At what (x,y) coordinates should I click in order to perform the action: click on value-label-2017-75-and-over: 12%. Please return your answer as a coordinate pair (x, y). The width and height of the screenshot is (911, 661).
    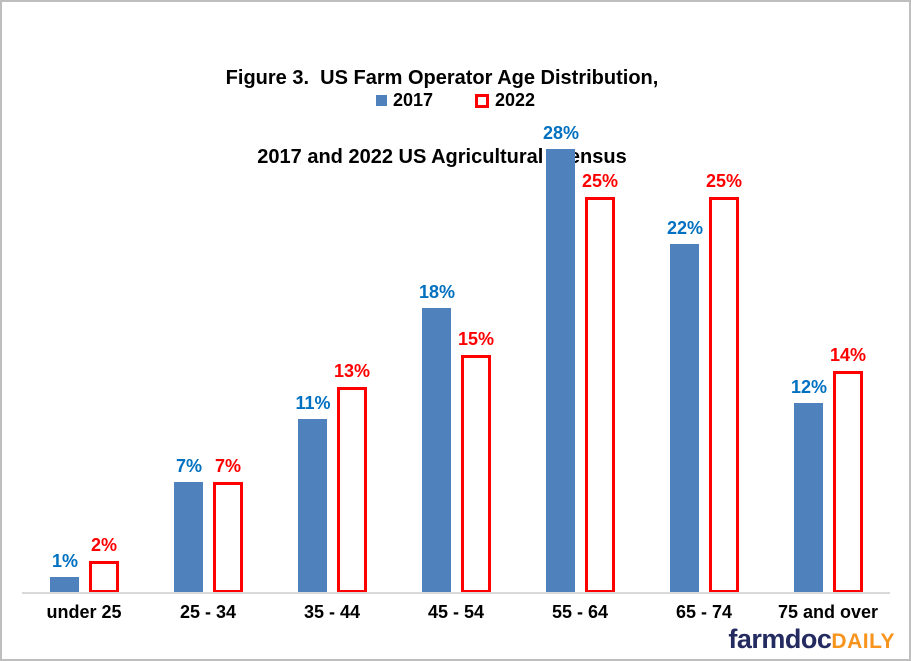
    Looking at the image, I should click on (809, 387).